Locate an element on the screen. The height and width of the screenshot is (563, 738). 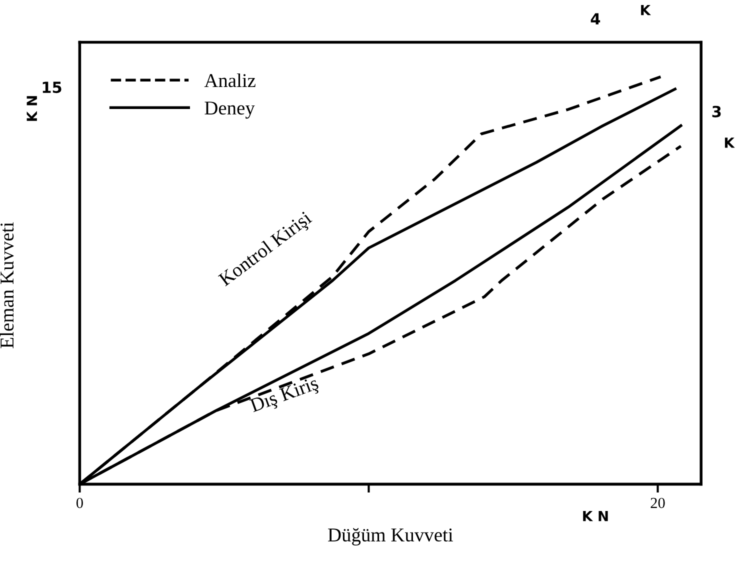
x-tick-label: 20 is located at coordinates (657, 503).